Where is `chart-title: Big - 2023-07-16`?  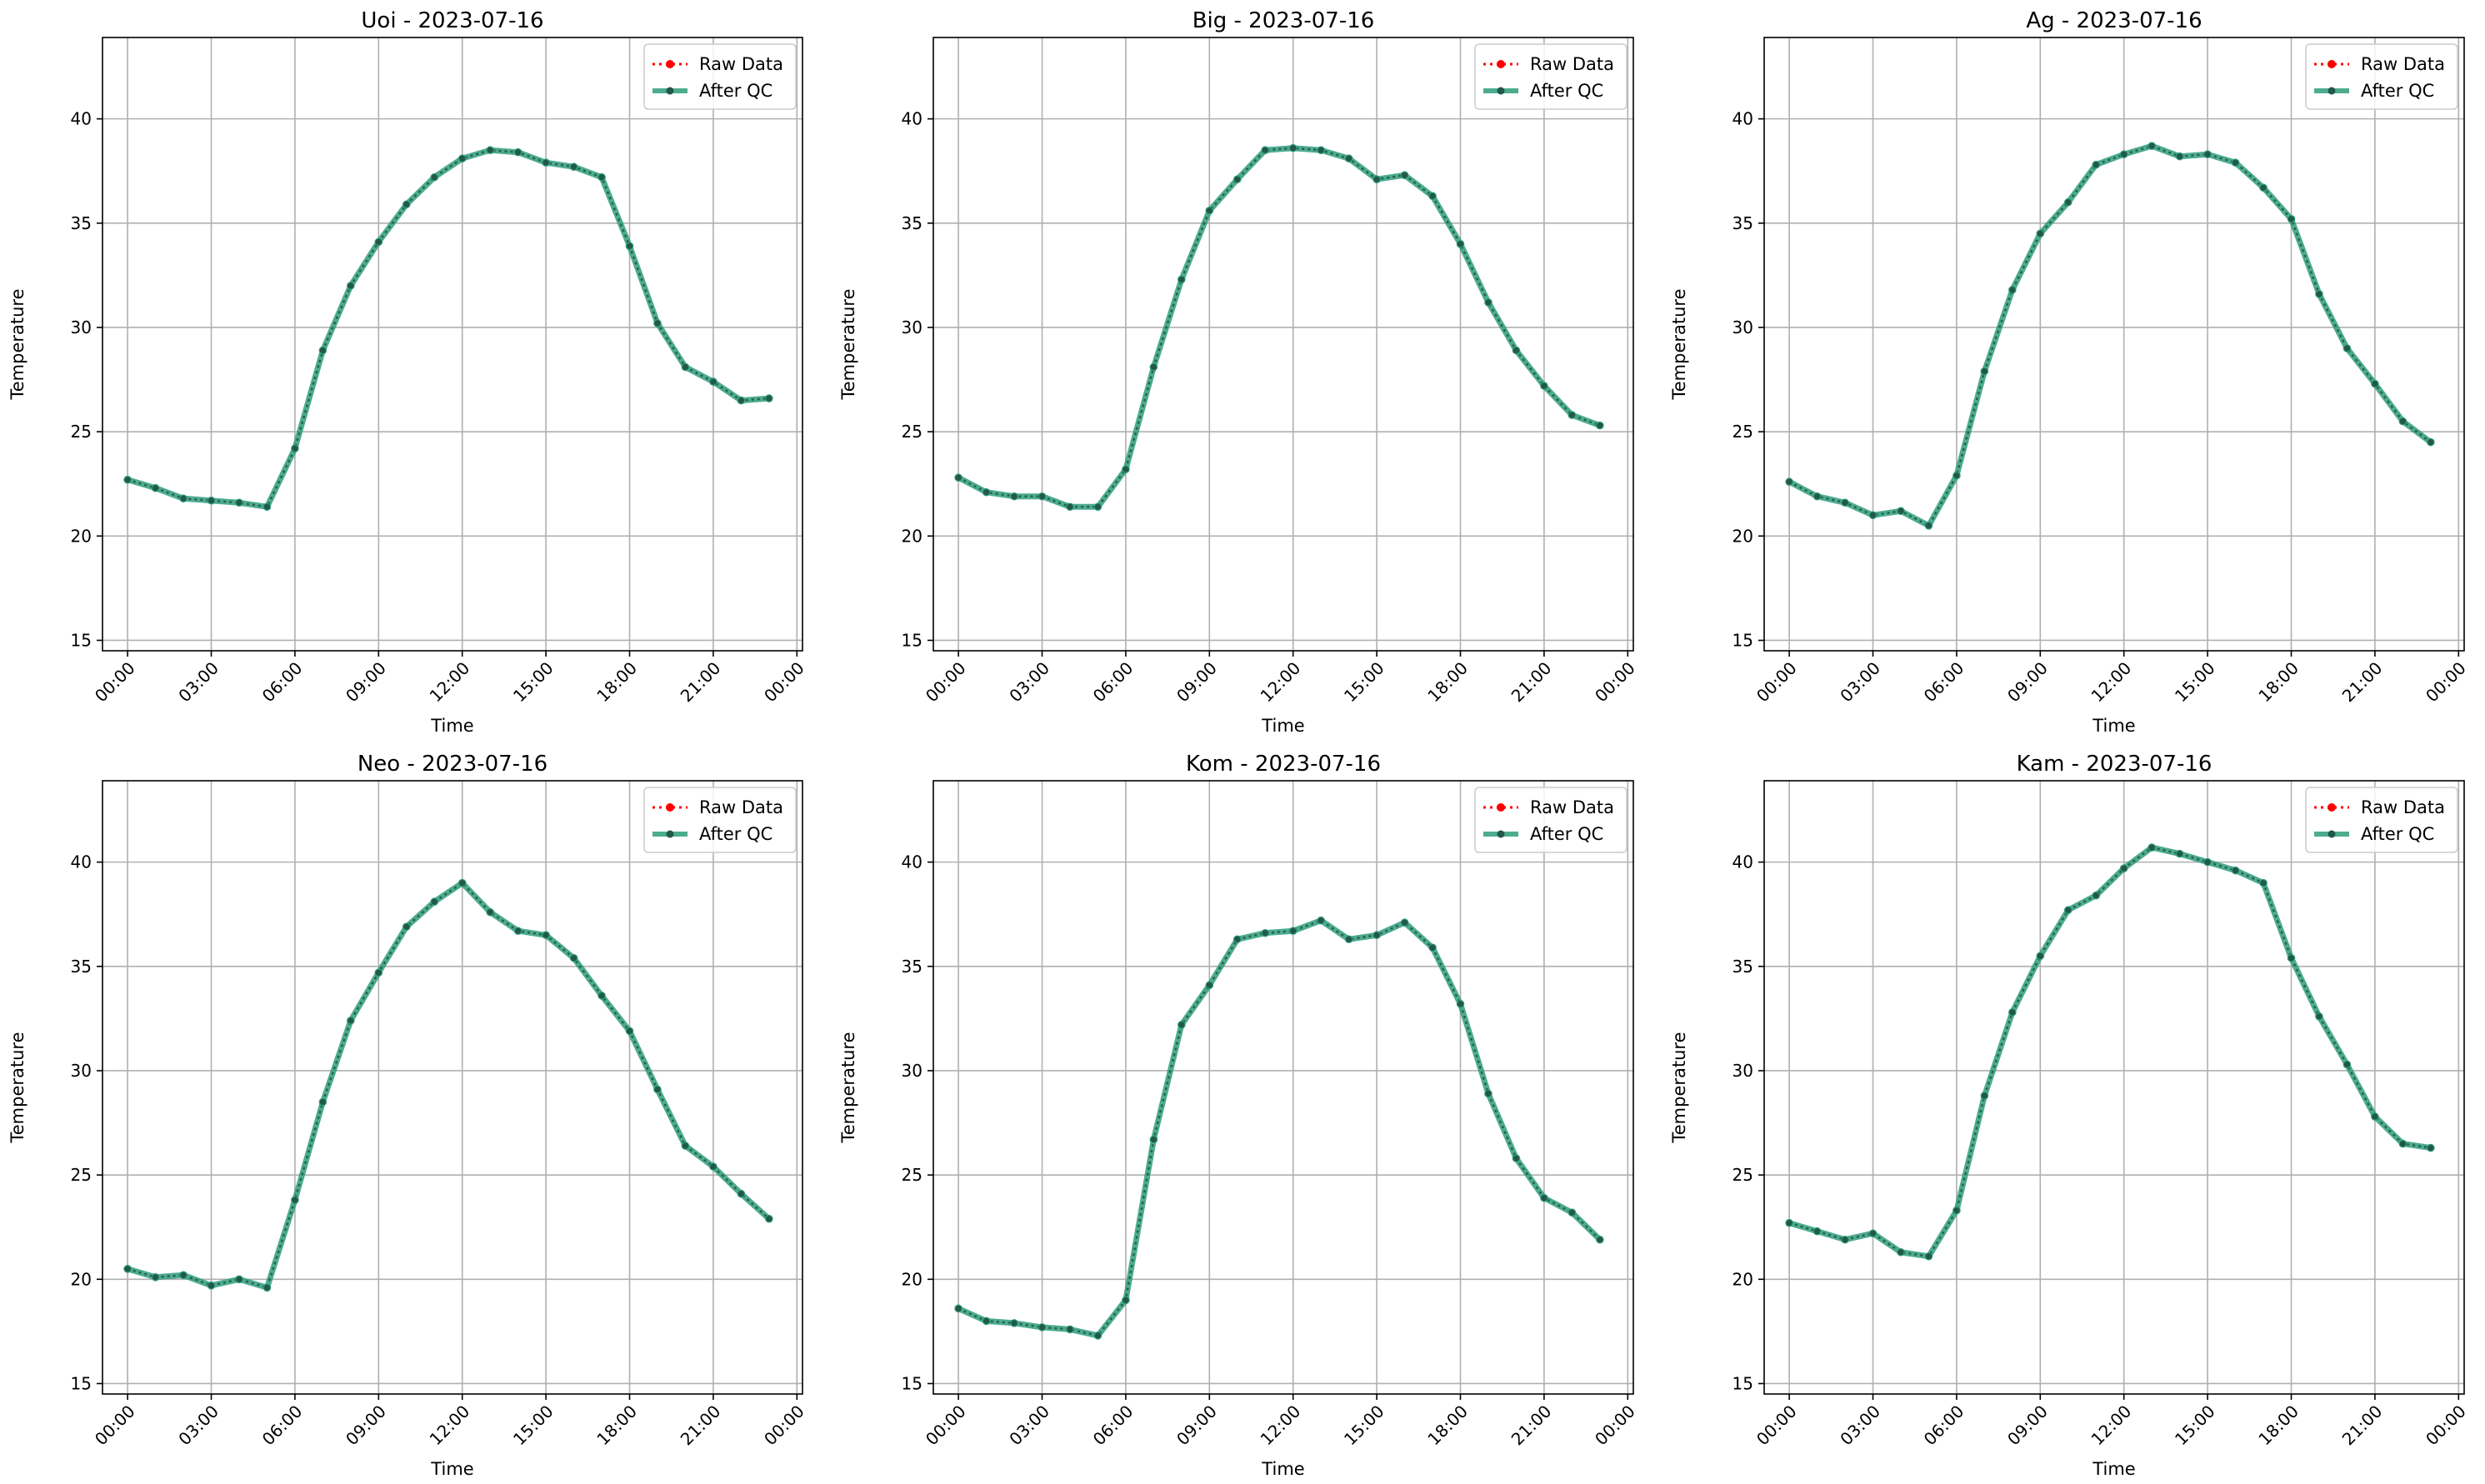
chart-title: Big - 2023-07-16 is located at coordinates (1283, 20).